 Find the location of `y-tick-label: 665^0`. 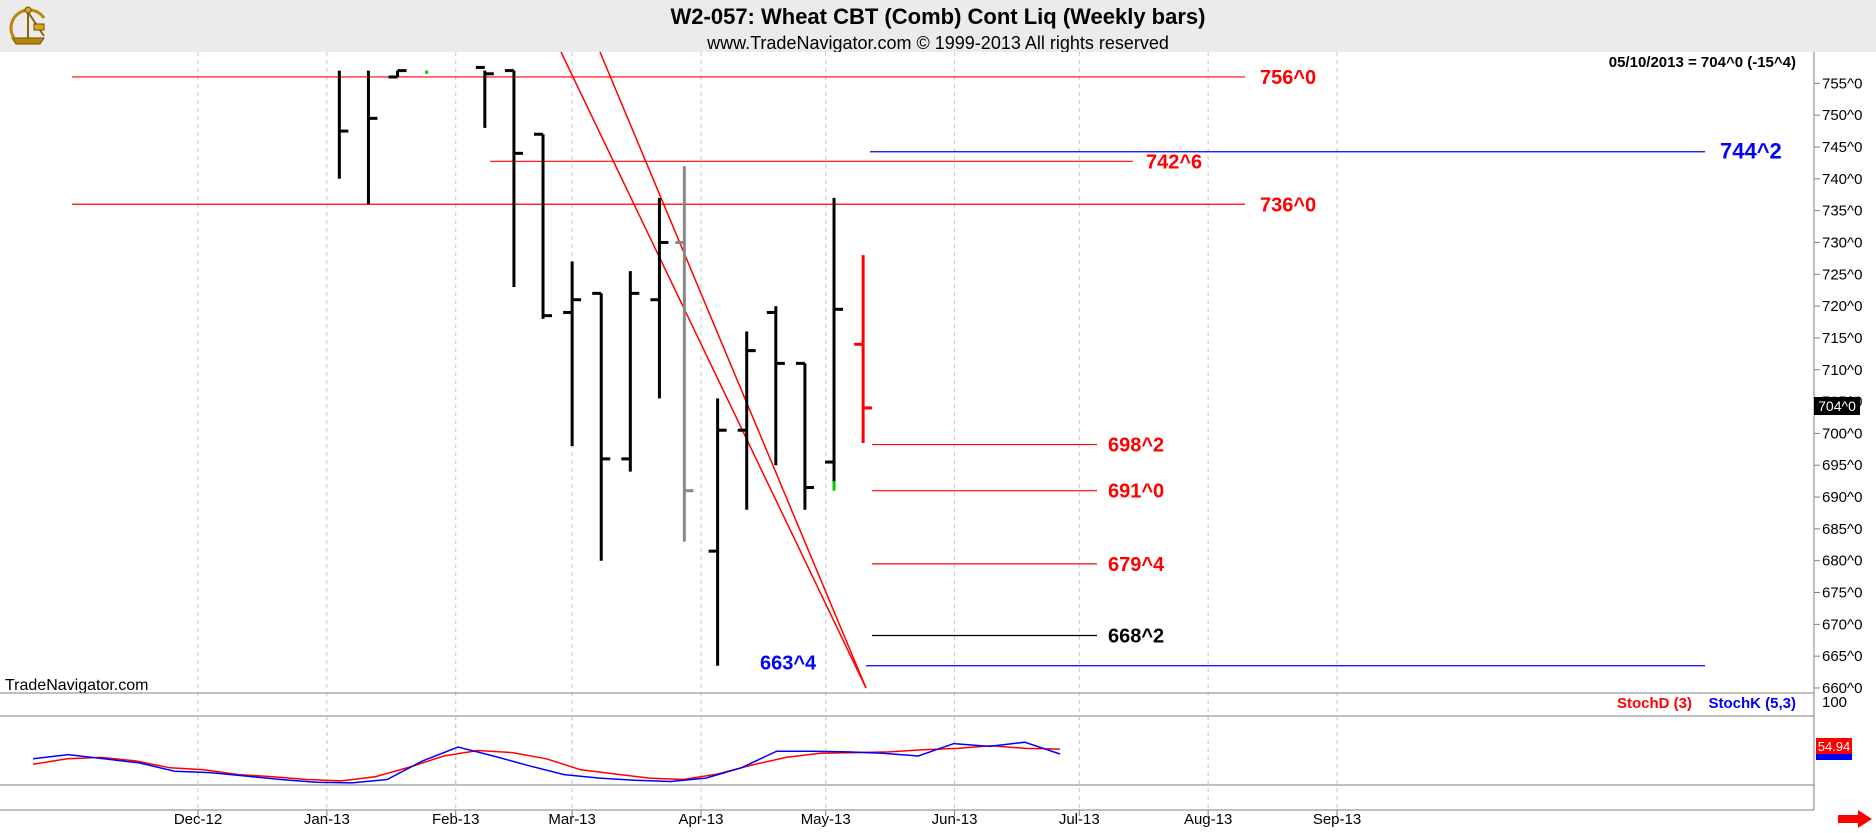

y-tick-label: 665^0 is located at coordinates (1842, 656).